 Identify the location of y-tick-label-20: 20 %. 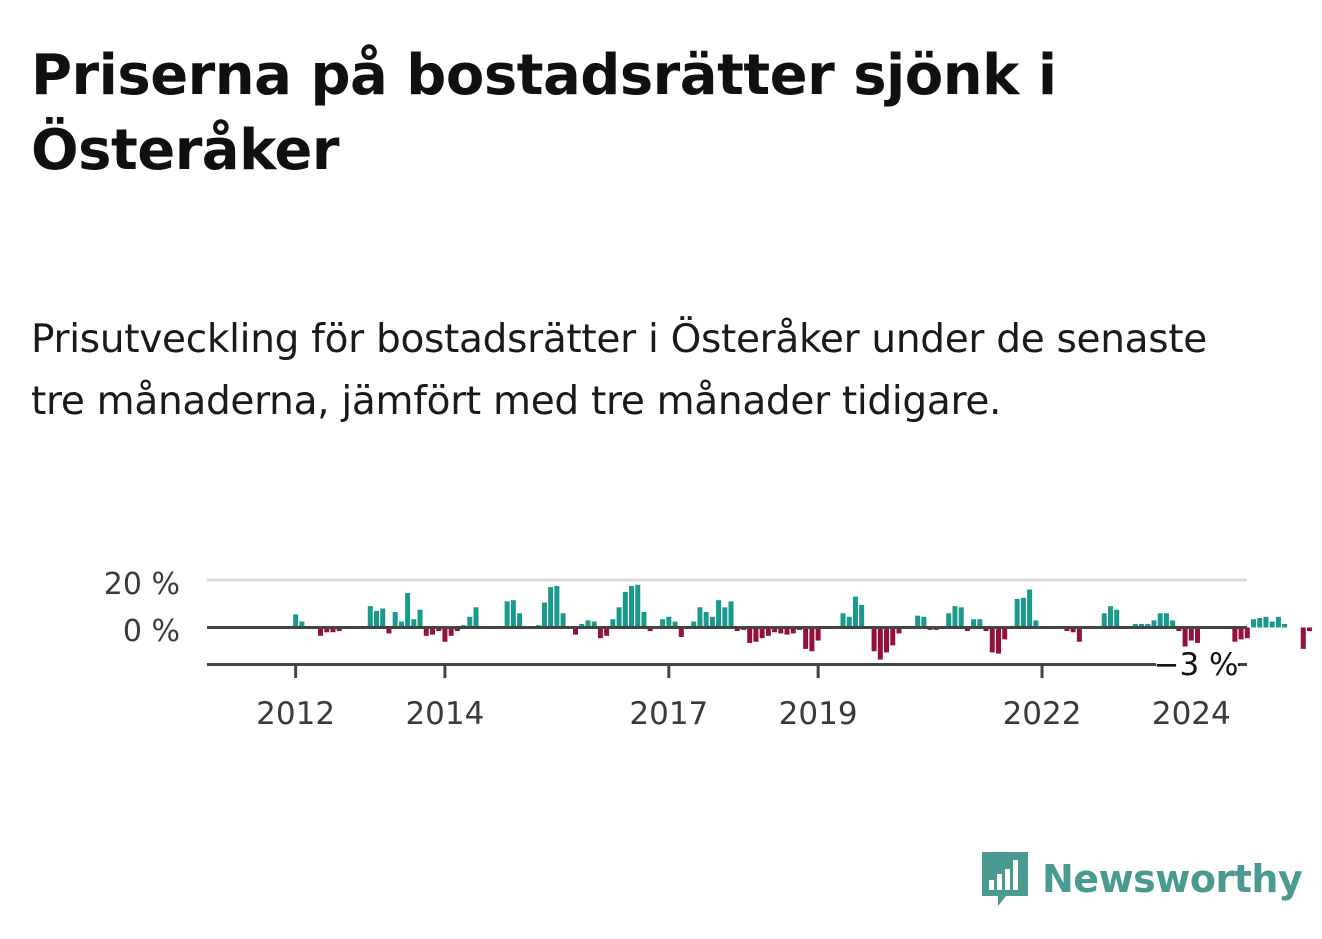
(142, 584).